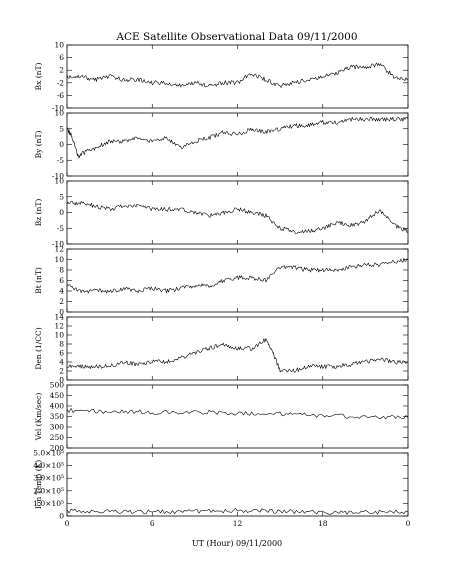 The image size is (454, 567). I want to click on y-axis-label: By (nT), so click(38, 145).